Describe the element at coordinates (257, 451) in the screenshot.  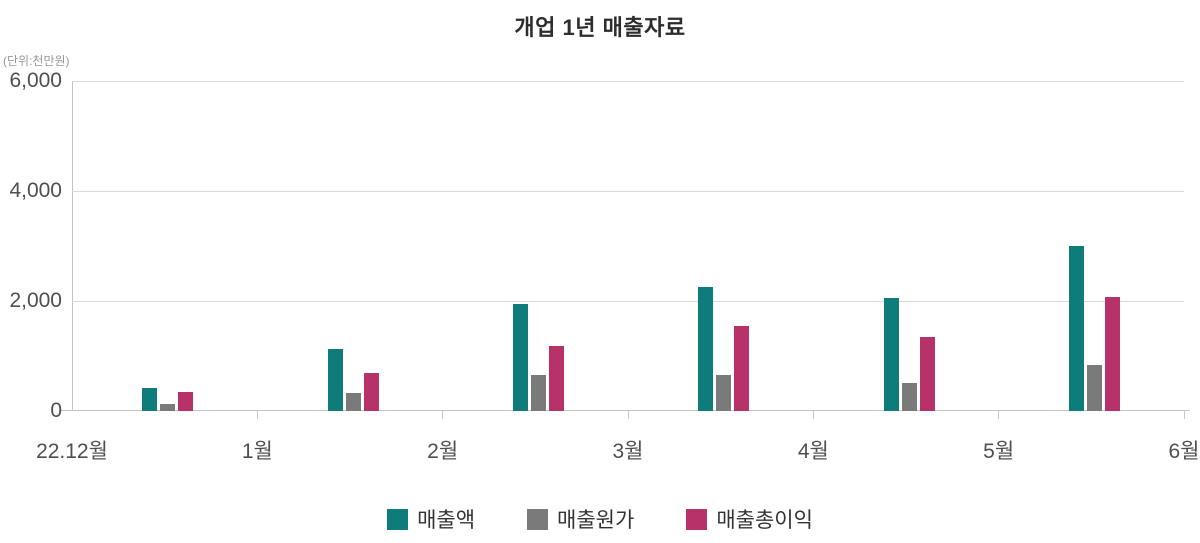
I see `x-axis-label-1: 1월` at that location.